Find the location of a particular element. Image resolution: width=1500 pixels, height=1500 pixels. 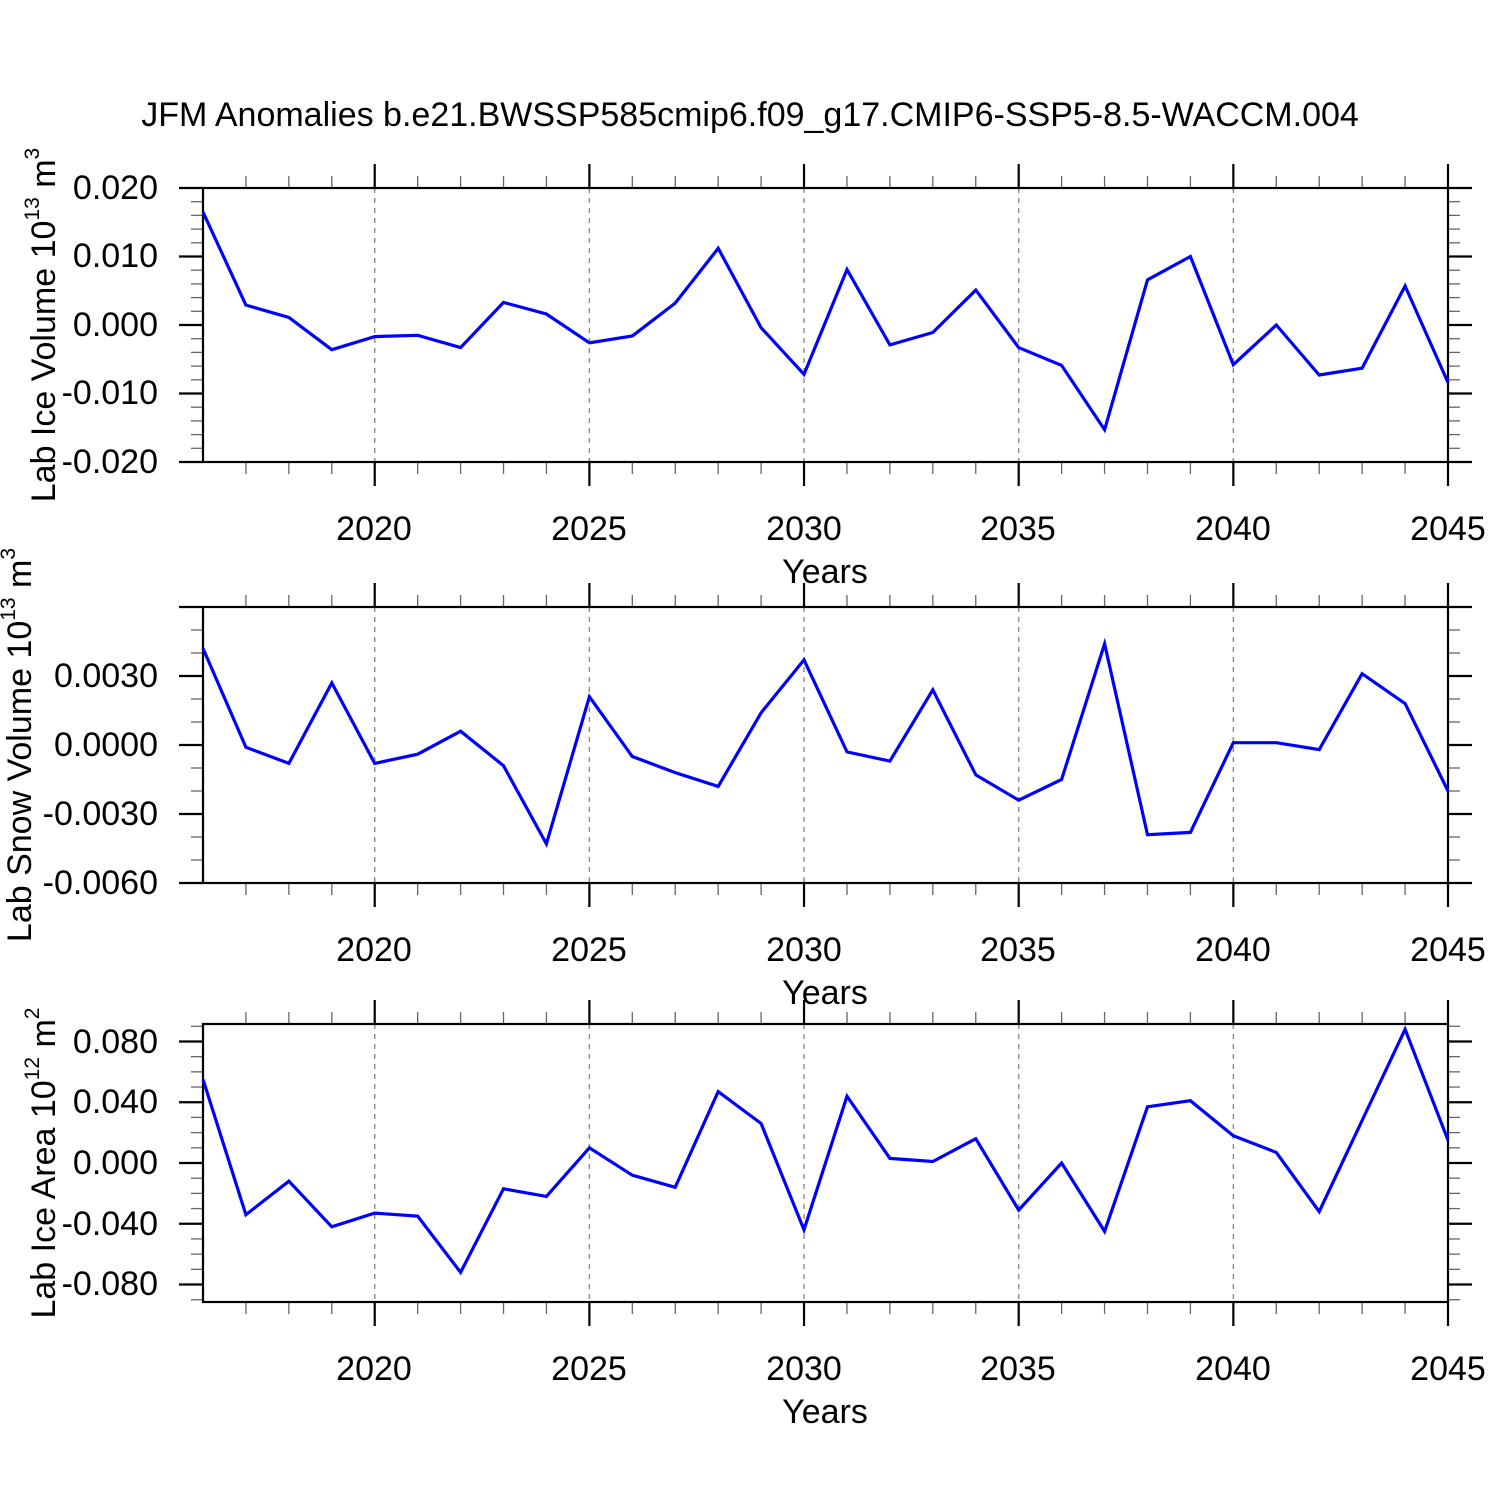

series-line-lab-ice-volume is located at coordinates (825, 322).